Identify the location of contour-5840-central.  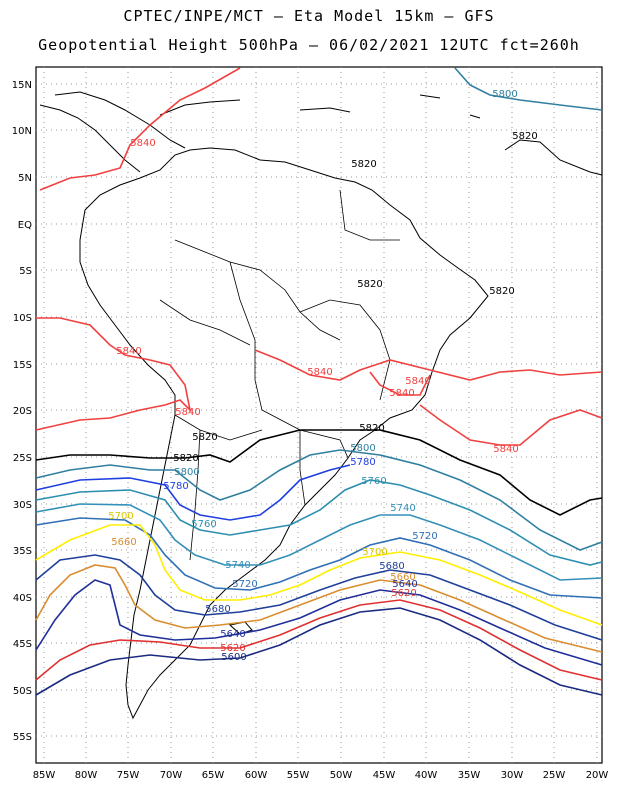
(113, 374).